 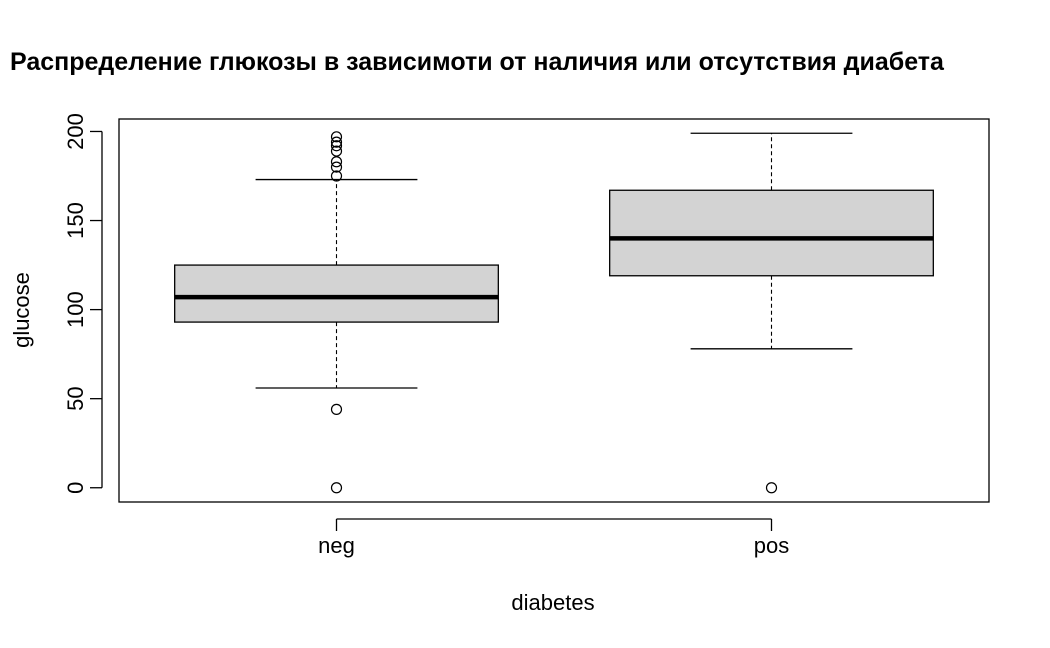 I want to click on x-tick-label-pos: pos, so click(x=771, y=545).